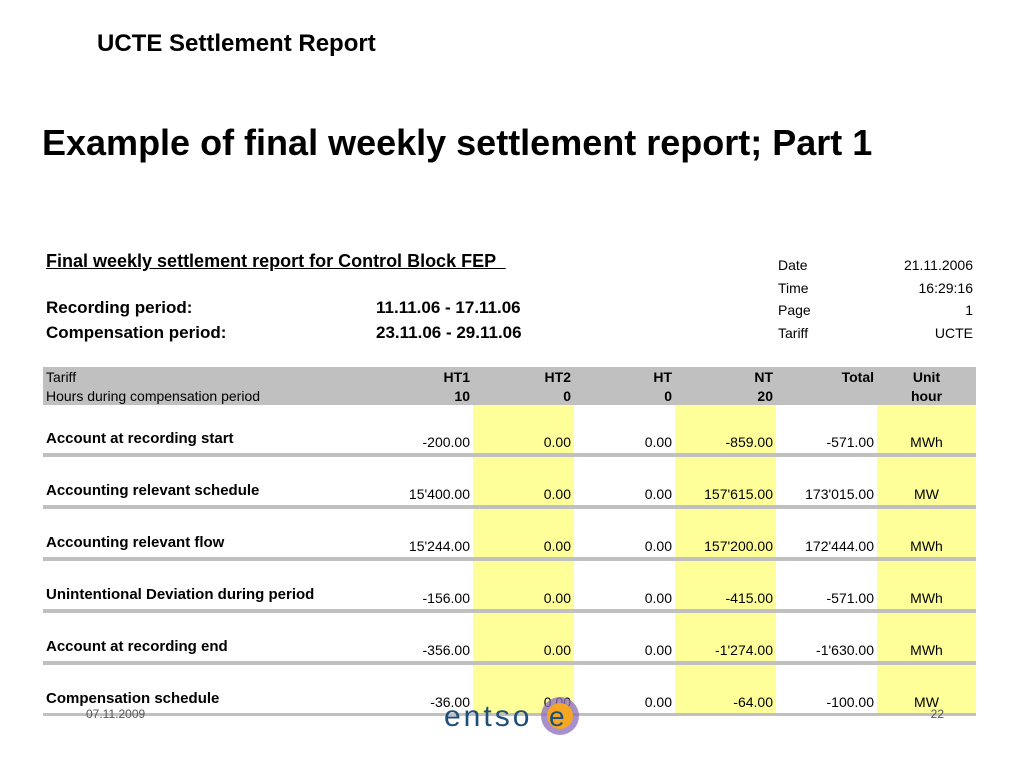 The width and height of the screenshot is (1024, 768). I want to click on header-nt: NT, so click(725, 376).